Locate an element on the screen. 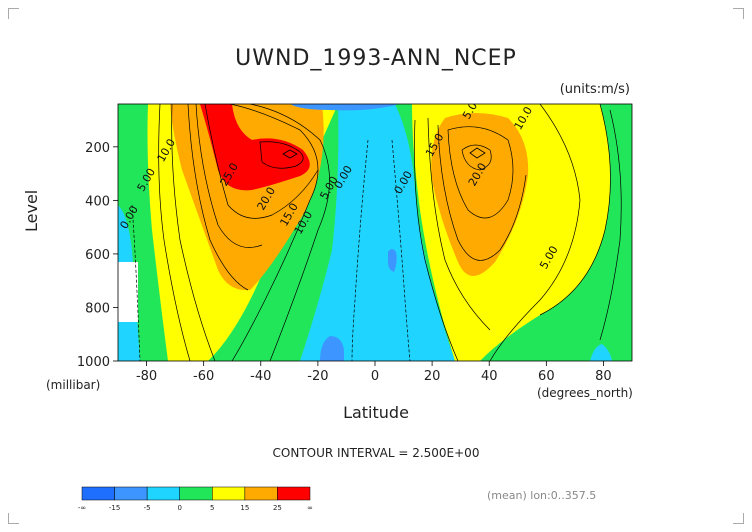  y-tick-label: 800 is located at coordinates (97, 308).